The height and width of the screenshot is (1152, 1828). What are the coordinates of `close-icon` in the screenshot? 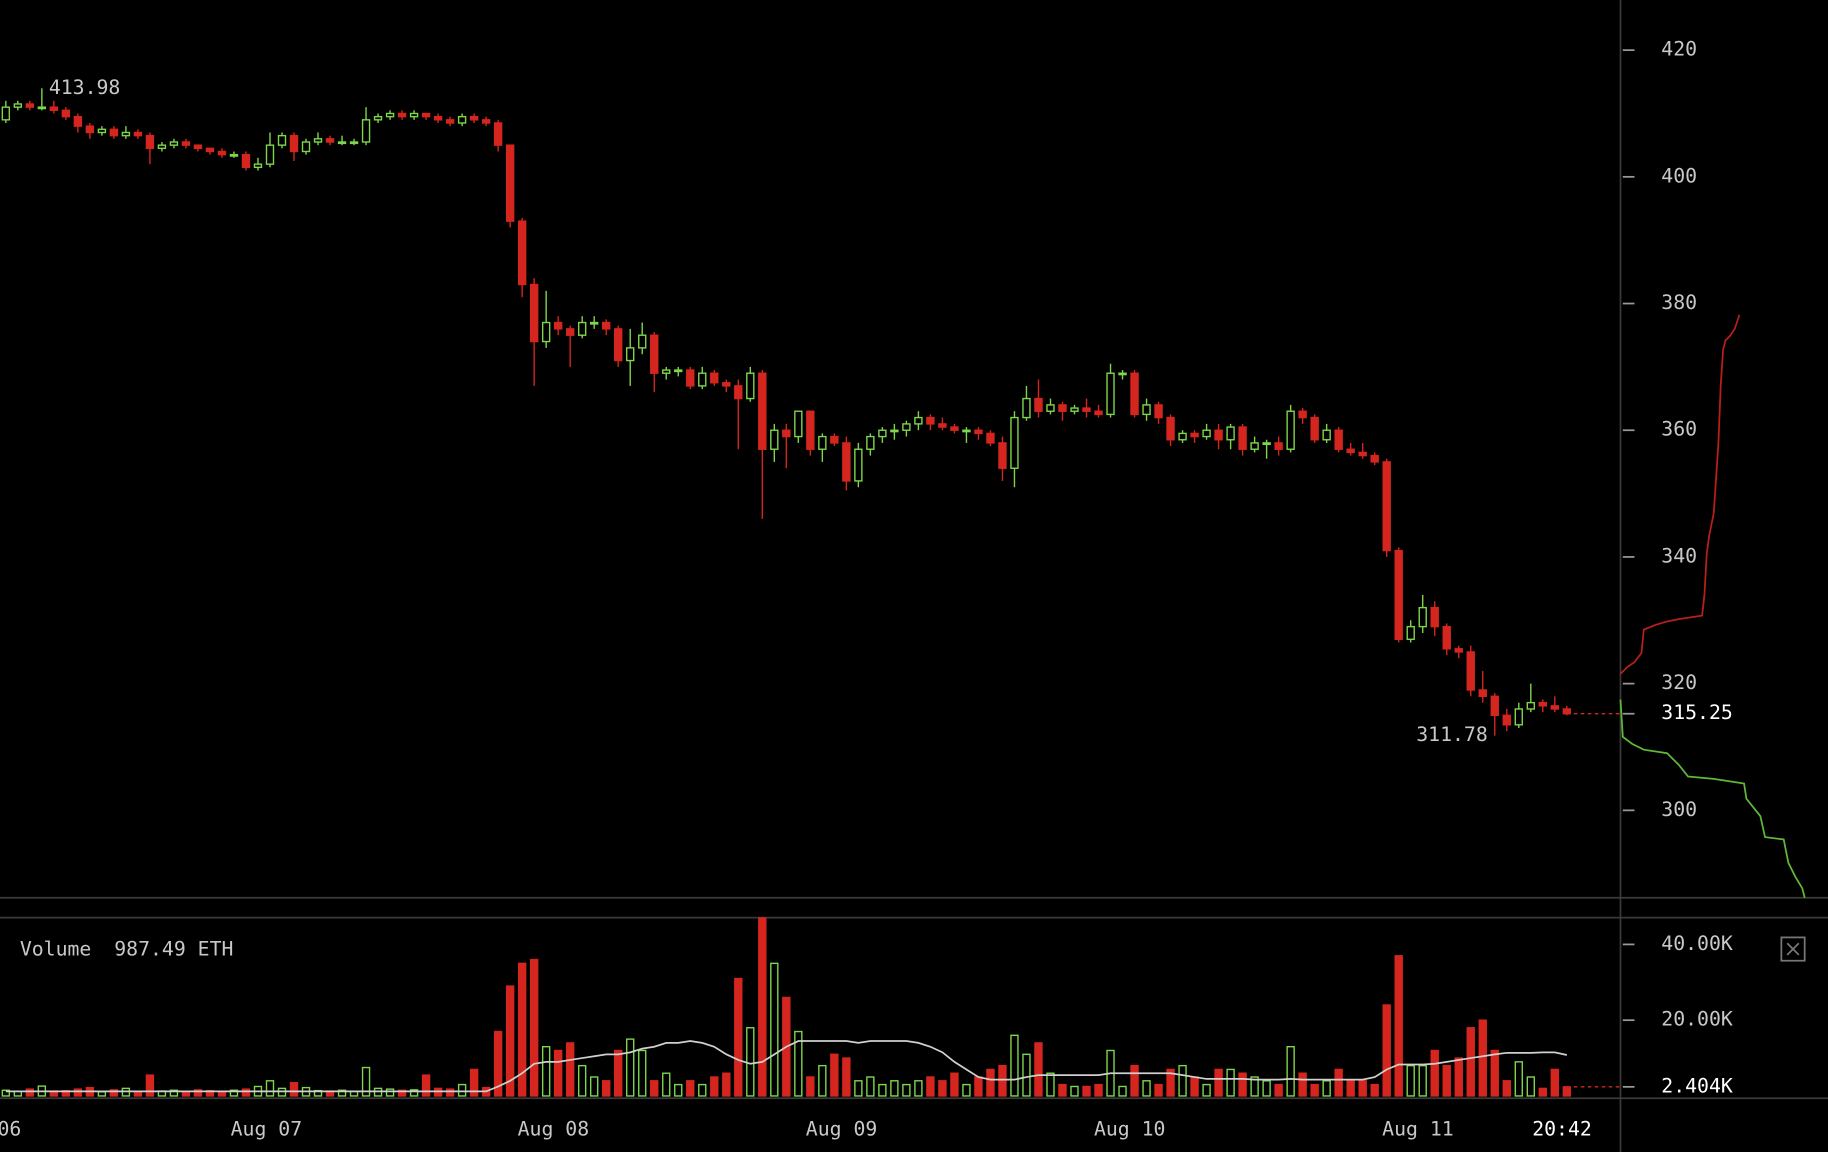 It's located at (1793, 949).